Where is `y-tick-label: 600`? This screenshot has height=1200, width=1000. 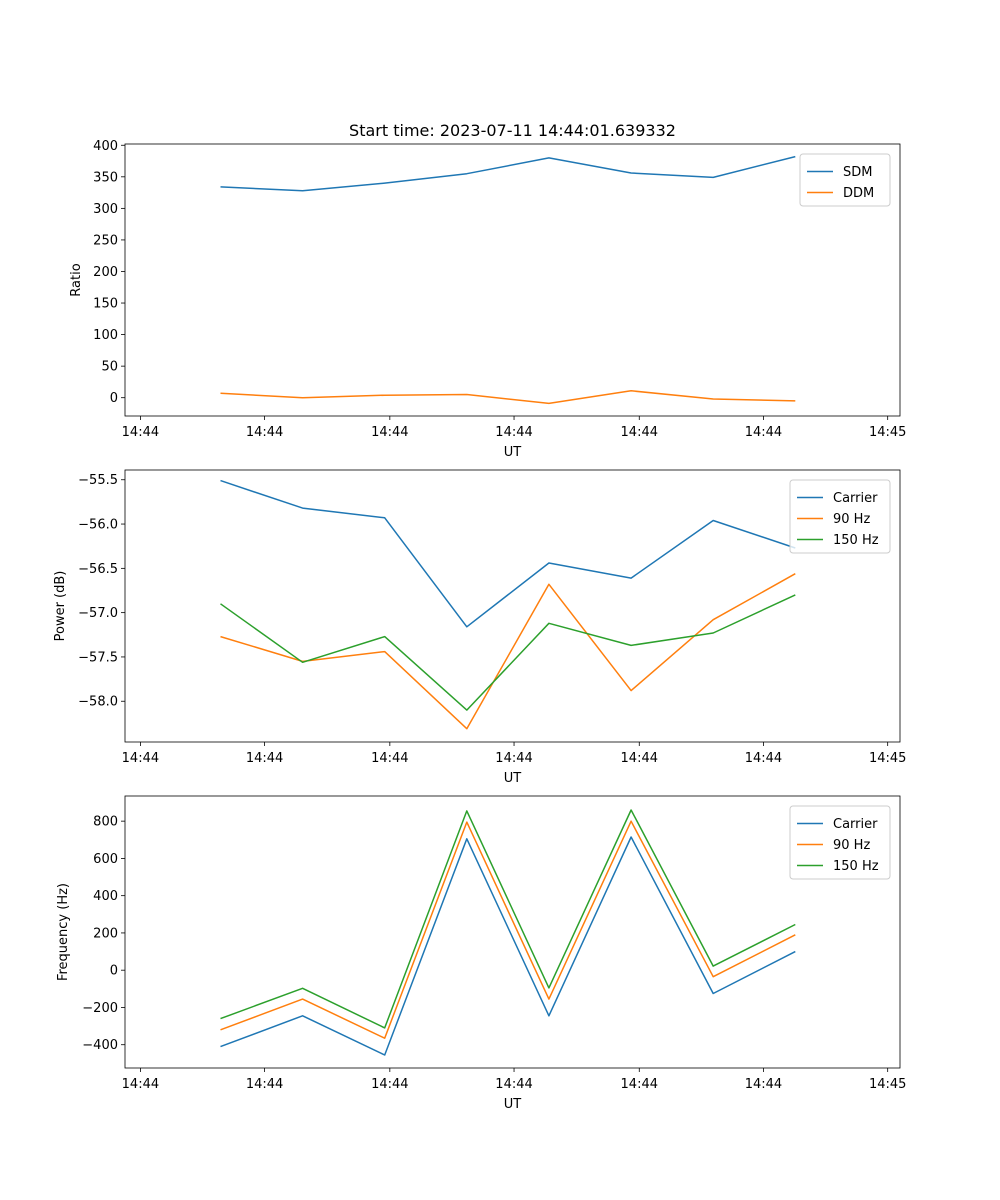
y-tick-label: 600 is located at coordinates (105, 859).